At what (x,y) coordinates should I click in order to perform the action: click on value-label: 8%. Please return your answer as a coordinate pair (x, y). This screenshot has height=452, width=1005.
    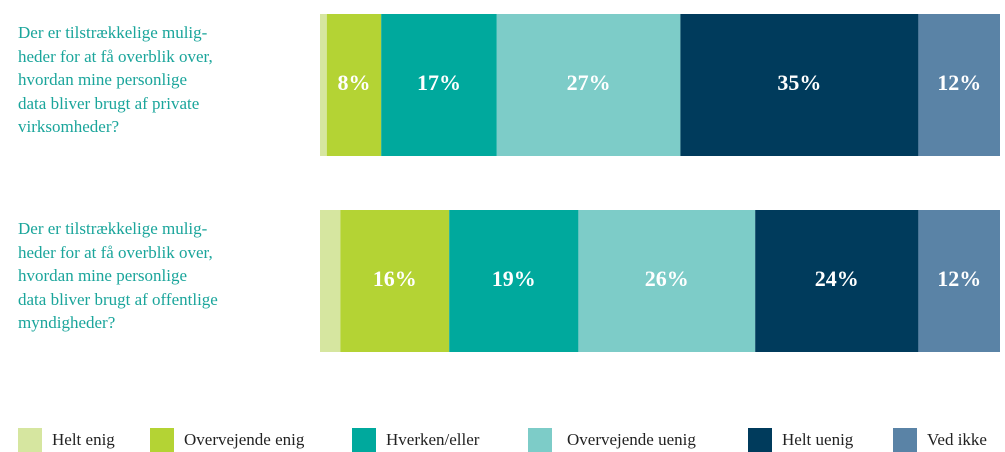
    Looking at the image, I should click on (354, 82).